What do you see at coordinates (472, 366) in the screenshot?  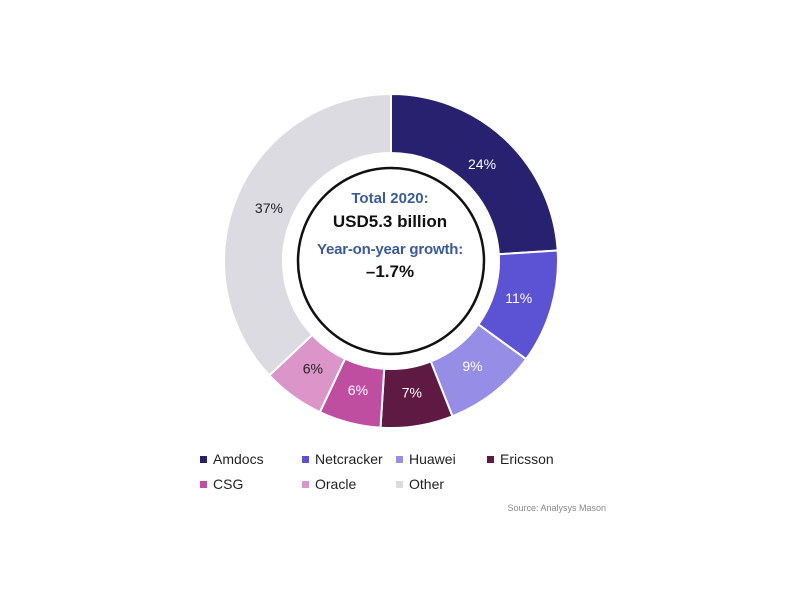 I see `slice-label-huawei: 9%` at bounding box center [472, 366].